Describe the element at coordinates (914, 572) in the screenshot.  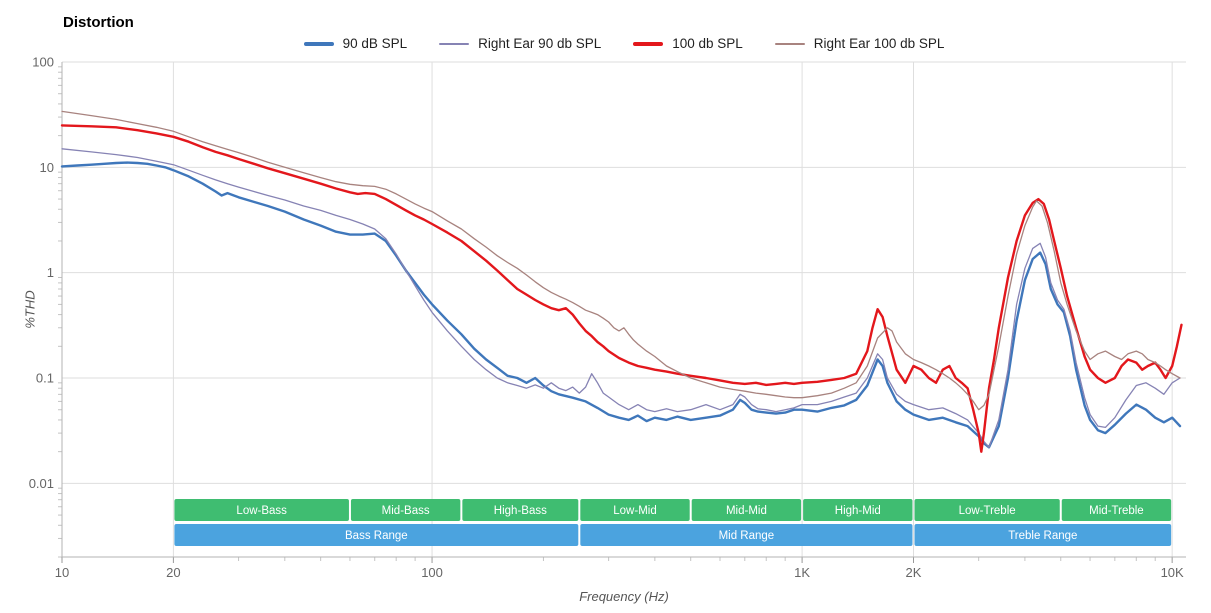
I see `x-tick-label-2k: 2K` at that location.